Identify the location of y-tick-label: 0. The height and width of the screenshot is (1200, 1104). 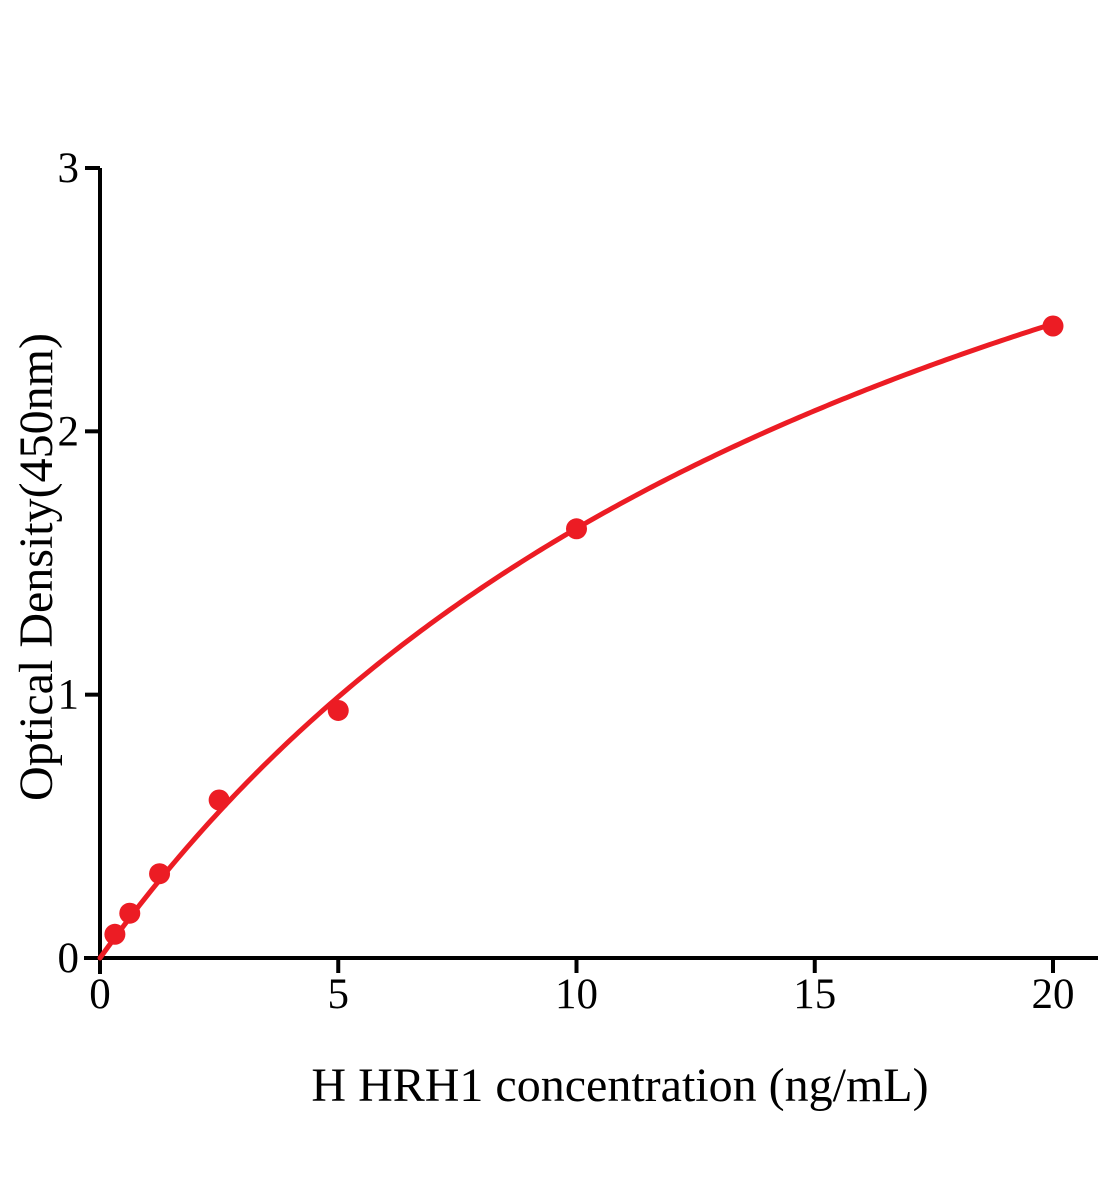
(69, 958).